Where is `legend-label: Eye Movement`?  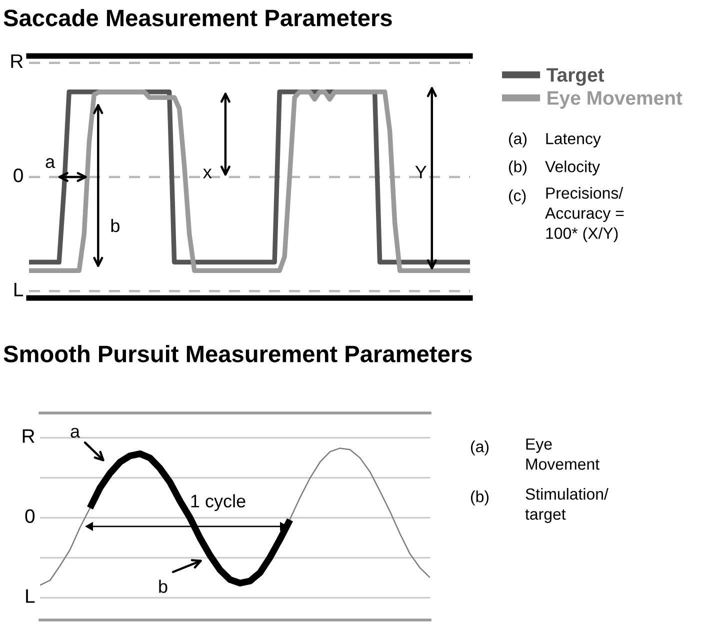 legend-label: Eye Movement is located at coordinates (615, 100).